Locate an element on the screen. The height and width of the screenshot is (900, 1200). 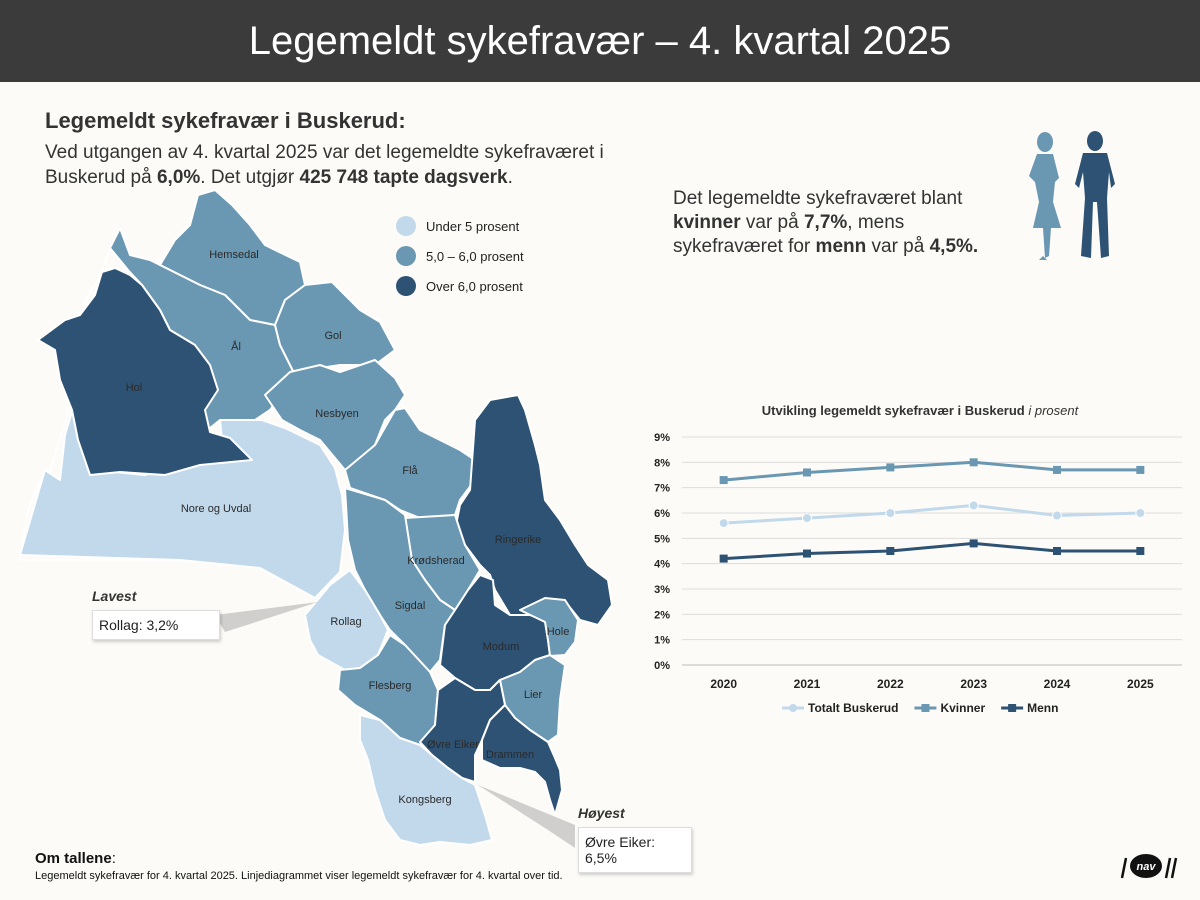
y-tick-label: 4% is located at coordinates (662, 565).